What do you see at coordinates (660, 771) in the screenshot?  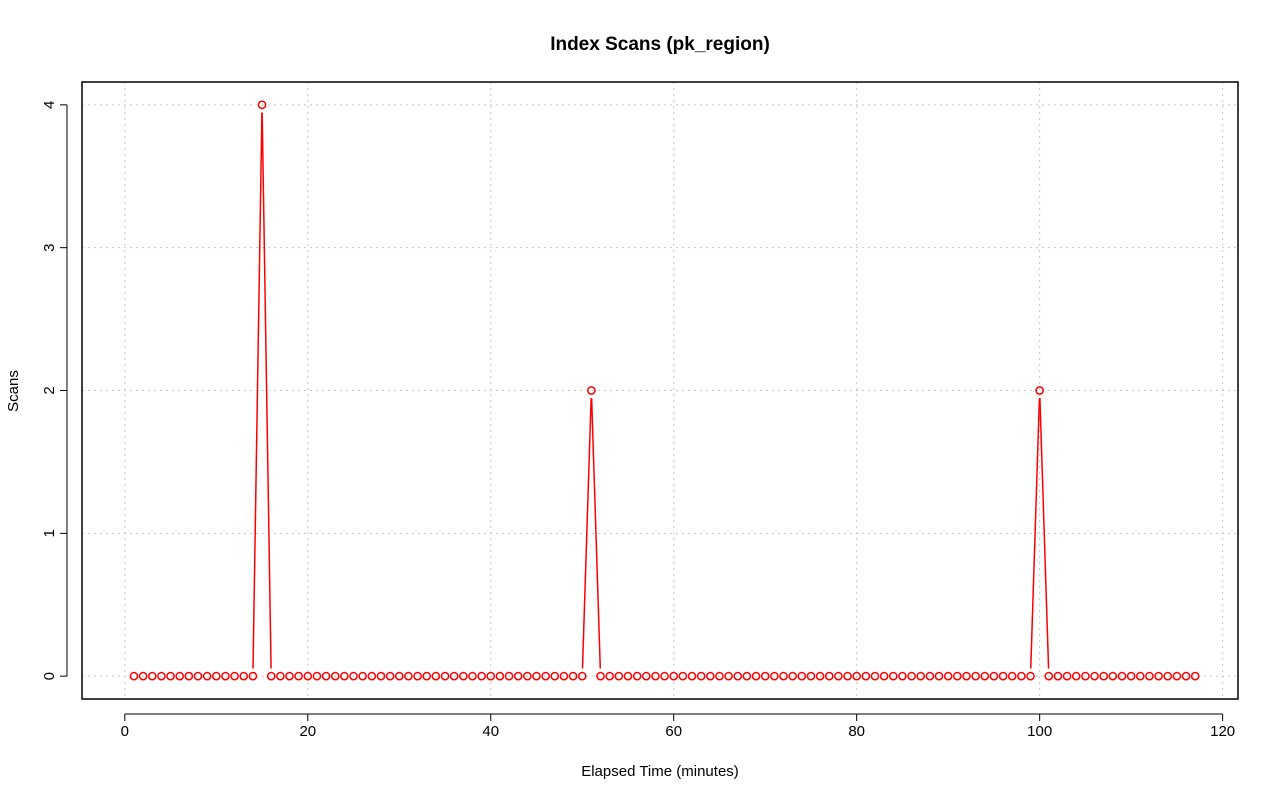 I see `x-axis-label: Elapsed Time (minutes)` at bounding box center [660, 771].